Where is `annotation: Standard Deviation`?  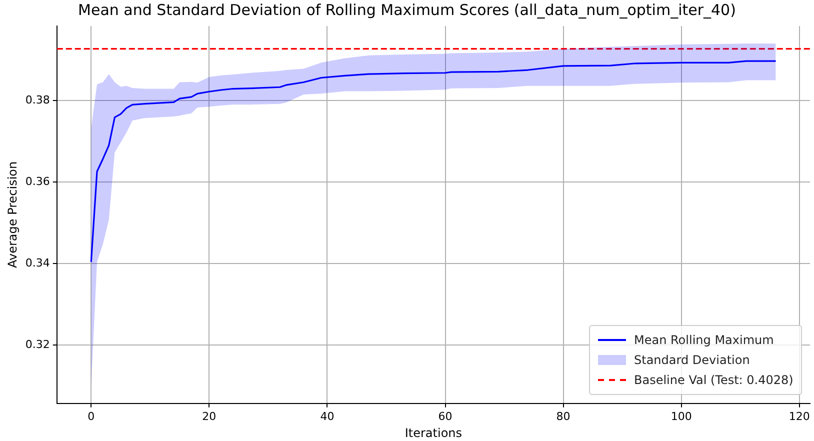
annotation: Standard Deviation is located at coordinates (692, 360).